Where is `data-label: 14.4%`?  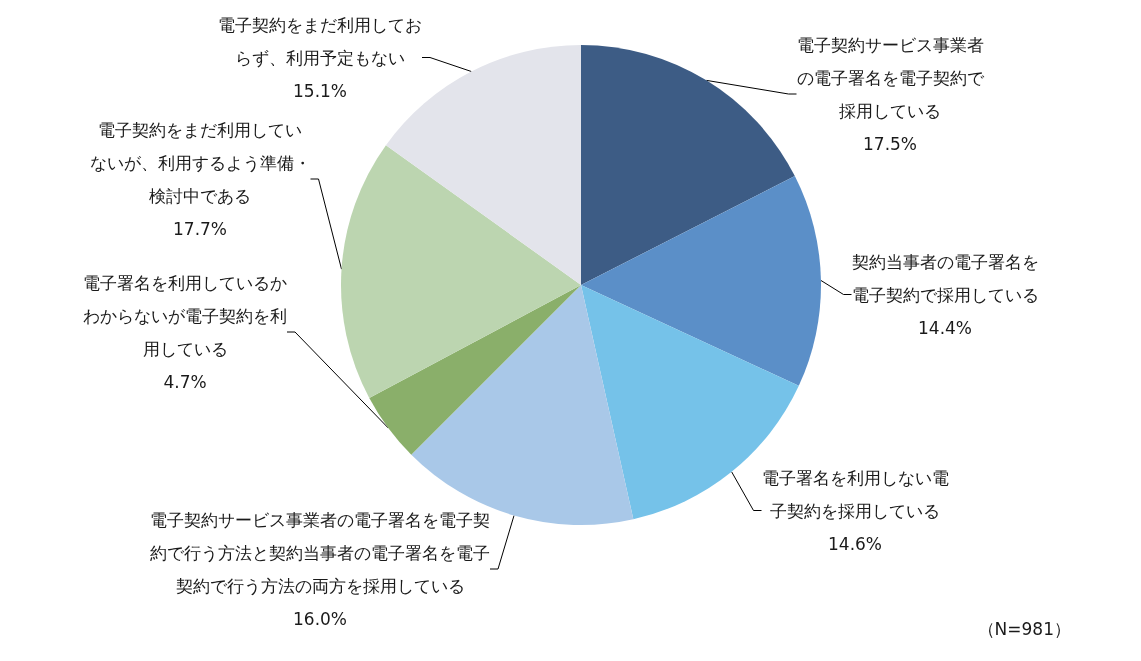 data-label: 14.4% is located at coordinates (945, 327).